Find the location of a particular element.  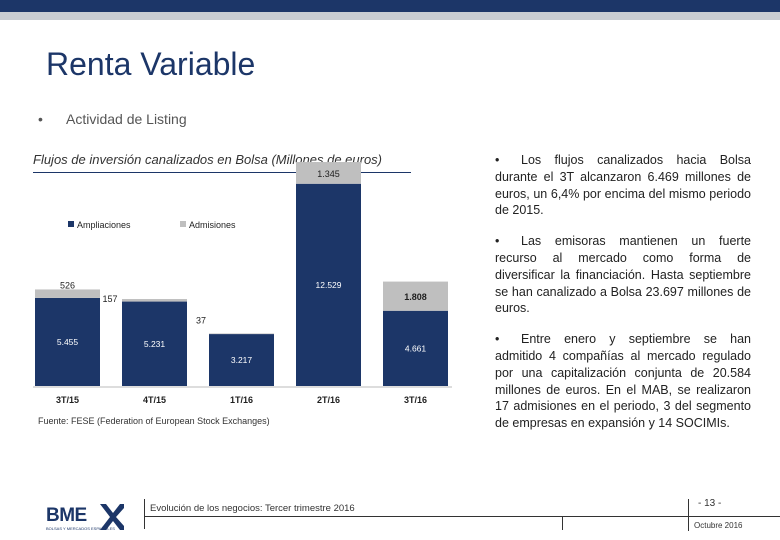

value-label-ampliaciones: 5.231 is located at coordinates (155, 344).